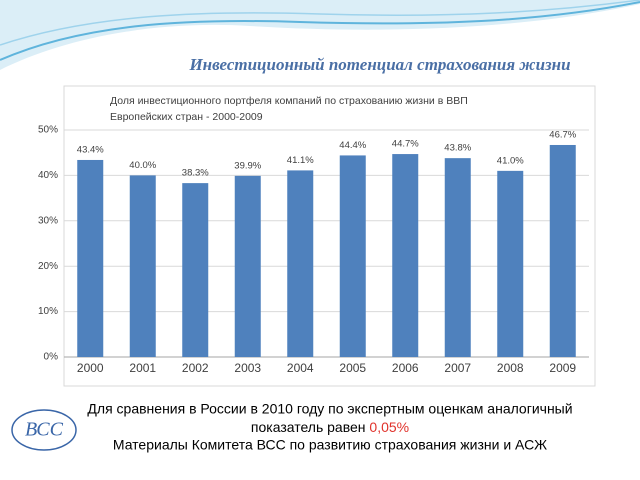 This screenshot has width=640, height=480. What do you see at coordinates (300, 160) in the screenshot?
I see `value-label: 41.1%` at bounding box center [300, 160].